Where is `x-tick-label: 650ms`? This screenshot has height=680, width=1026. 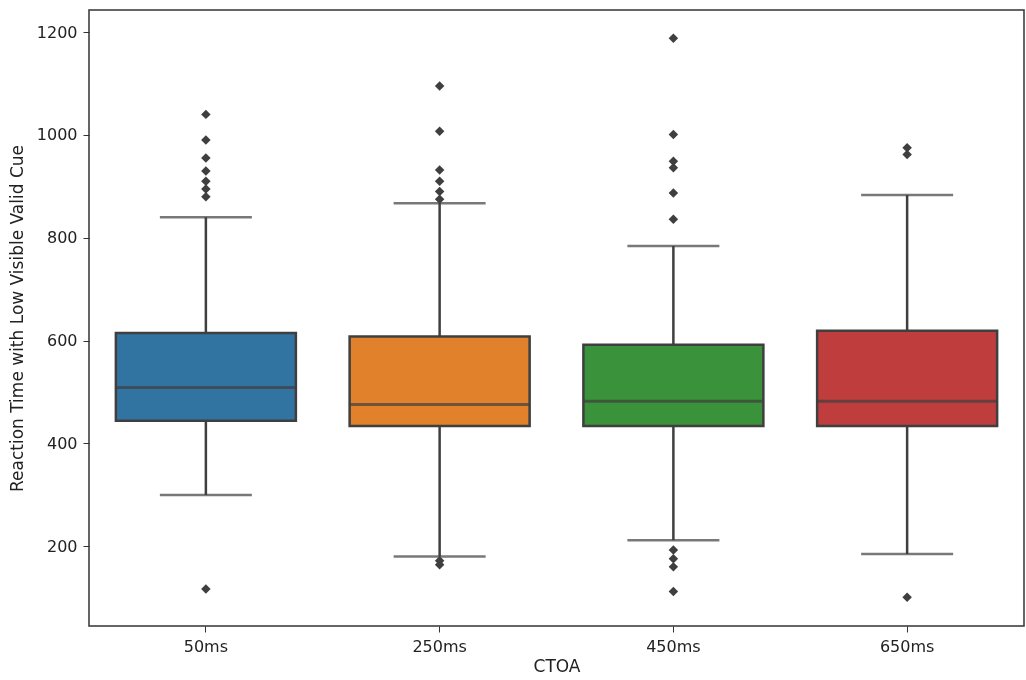
x-tick-label: 650ms is located at coordinates (907, 646).